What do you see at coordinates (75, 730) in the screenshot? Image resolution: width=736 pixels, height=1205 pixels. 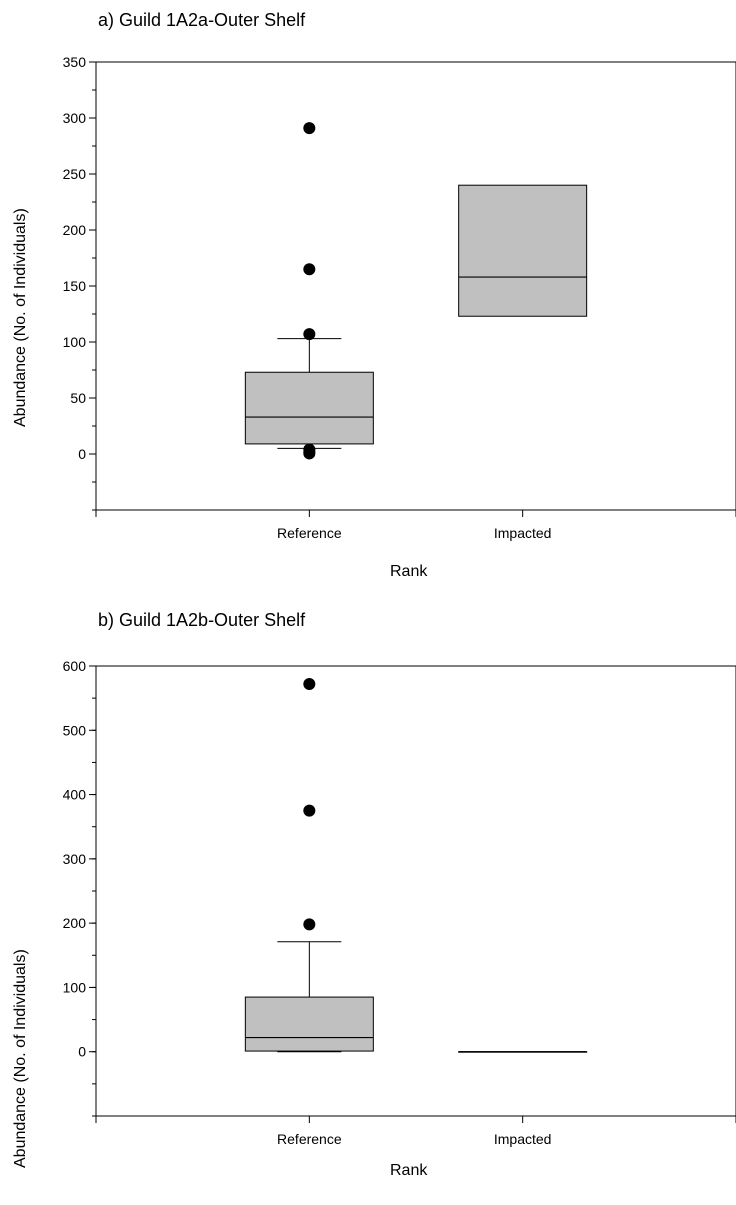 I see `y-tick-label: 500` at bounding box center [75, 730].